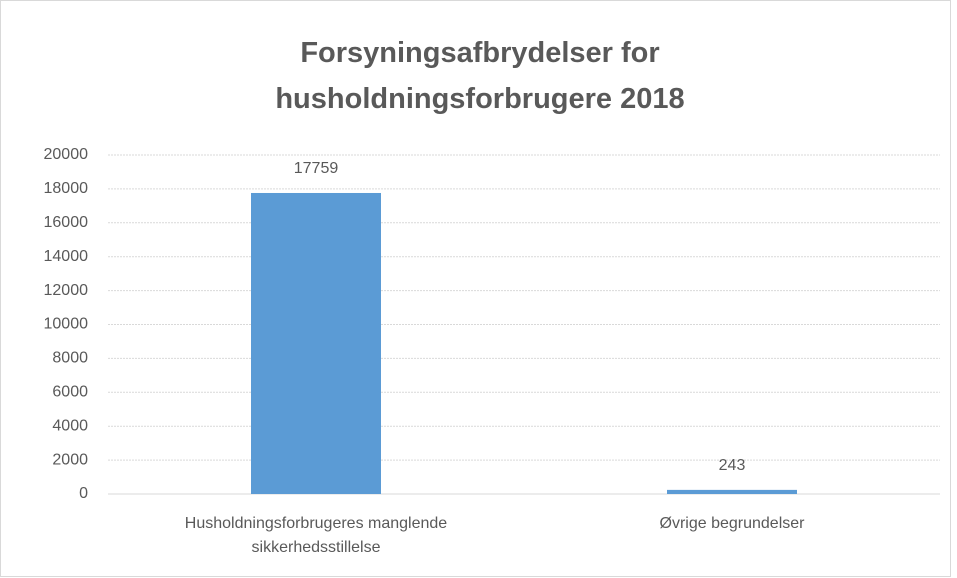 The width and height of the screenshot is (957, 578). I want to click on y-tick-label: 18000, so click(66, 188).